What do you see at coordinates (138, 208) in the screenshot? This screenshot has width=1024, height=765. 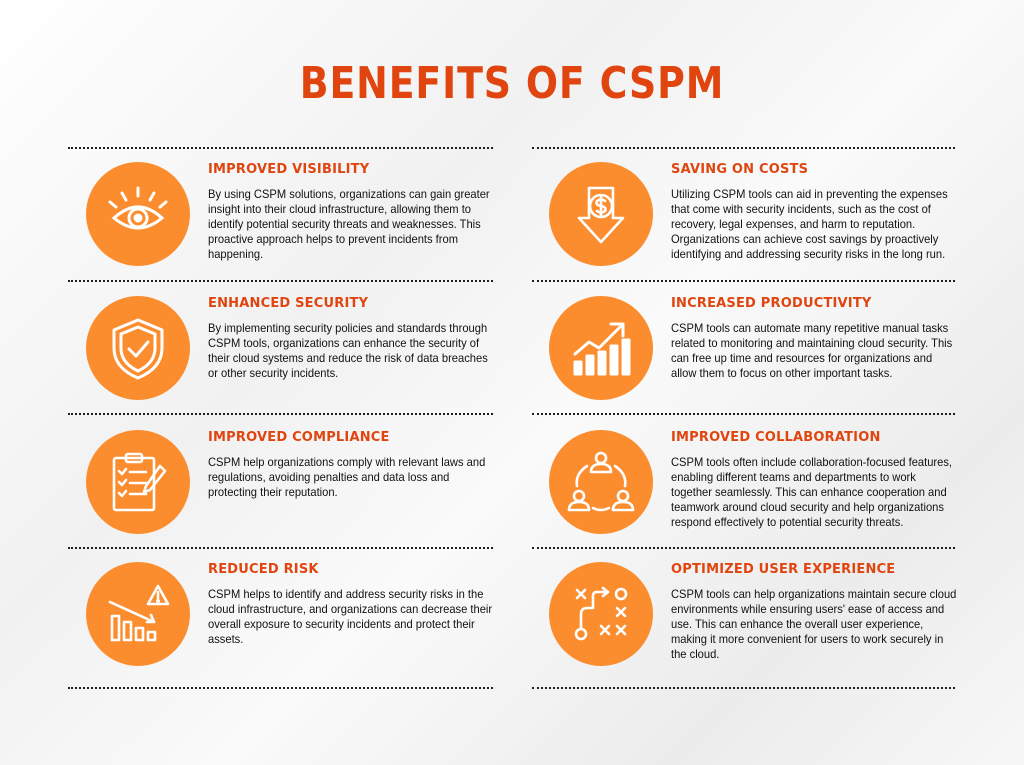 I see `eye-icon` at bounding box center [138, 208].